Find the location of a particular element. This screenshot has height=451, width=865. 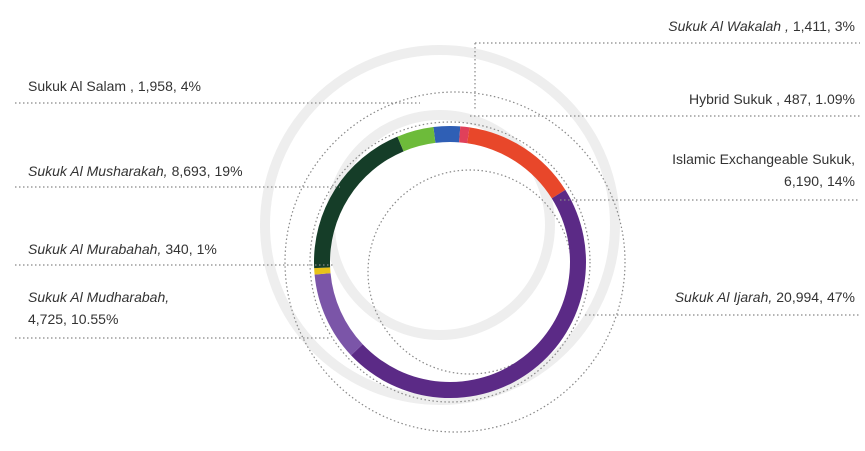

share-label: 14% is located at coordinates (841, 181).